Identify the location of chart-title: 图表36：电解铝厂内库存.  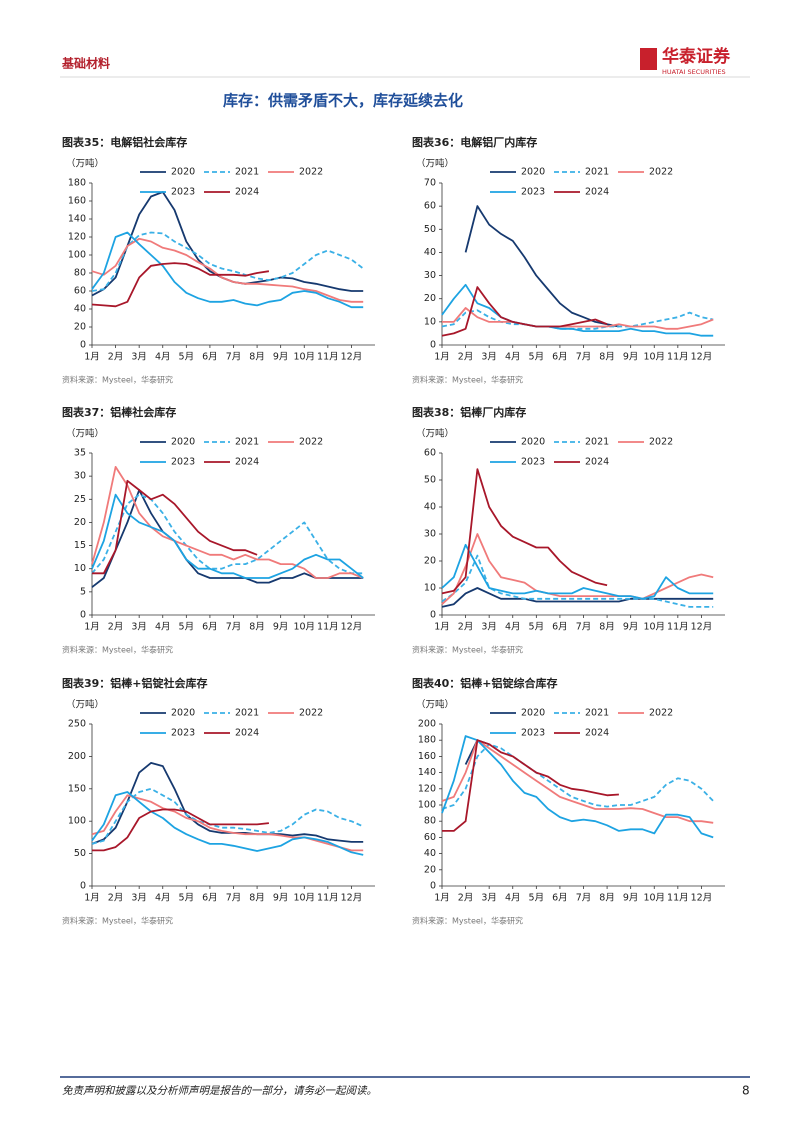
(474, 142).